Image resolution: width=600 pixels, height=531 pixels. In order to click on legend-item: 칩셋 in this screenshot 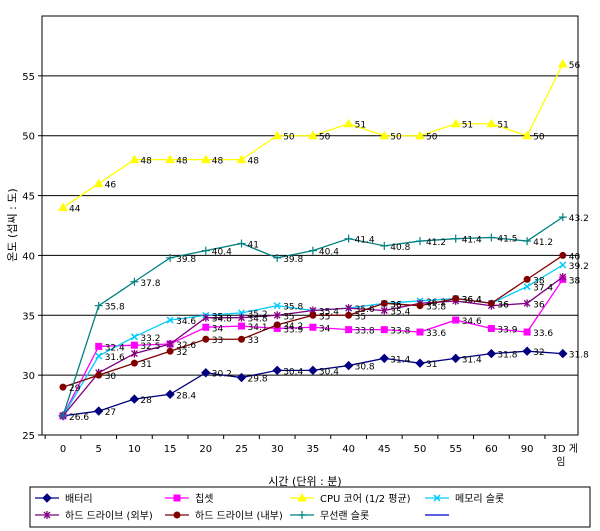, I will do `click(189, 499)`.